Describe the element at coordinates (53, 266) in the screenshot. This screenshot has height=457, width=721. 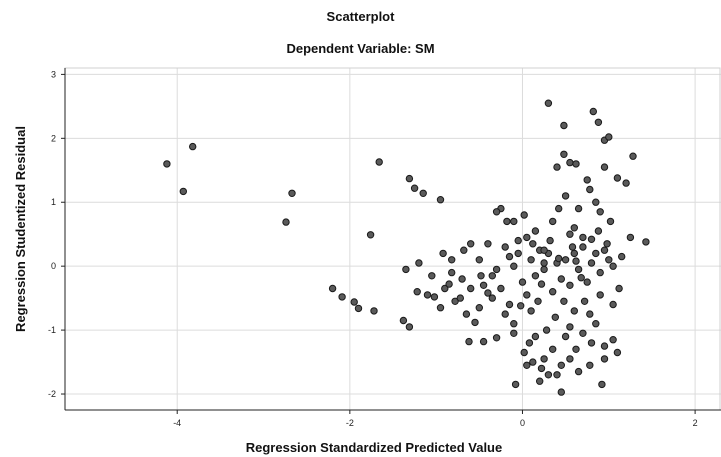
I see `y-tick-label: 0` at that location.